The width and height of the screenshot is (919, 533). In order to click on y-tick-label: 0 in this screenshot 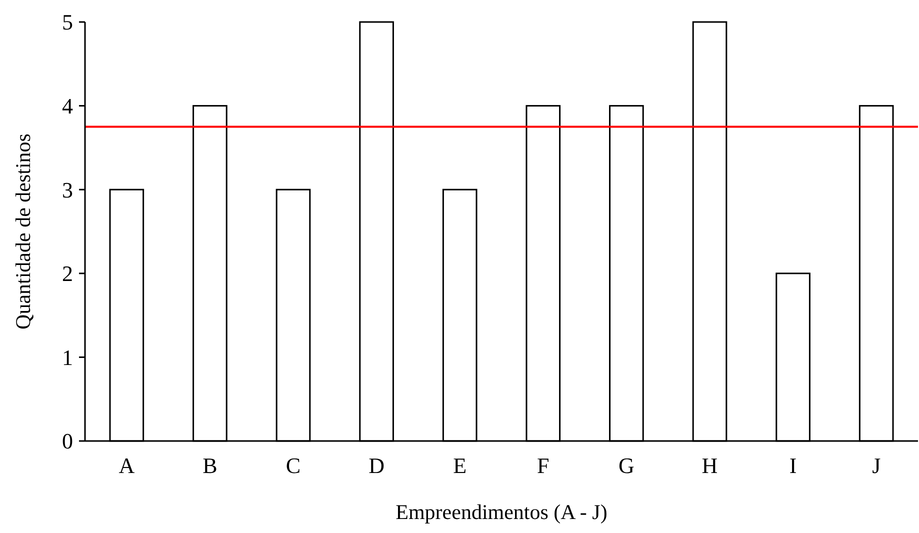, I will do `click(67, 441)`.